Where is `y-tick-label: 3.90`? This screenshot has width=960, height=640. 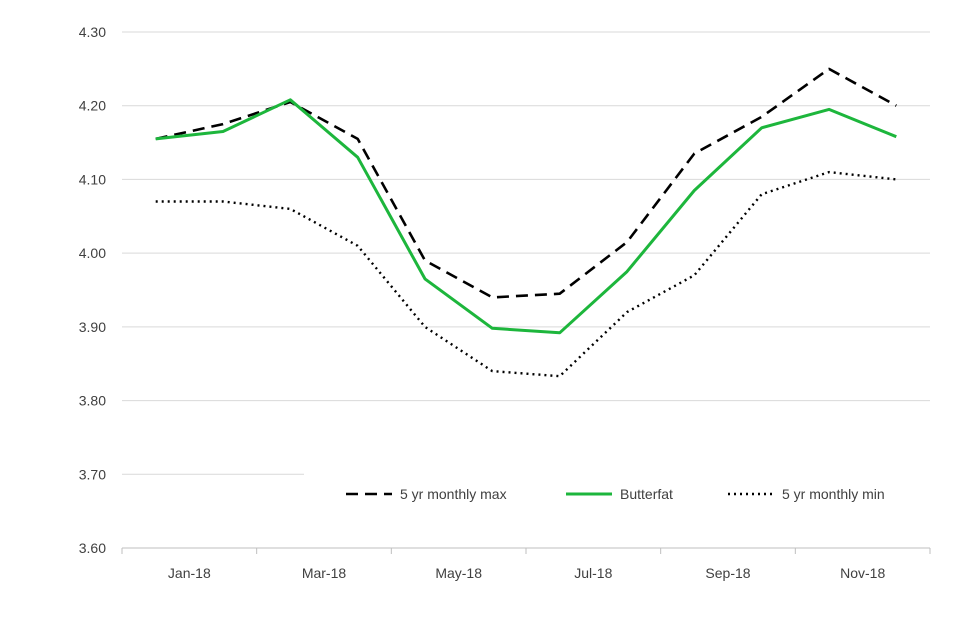 y-tick-label: 3.90 is located at coordinates (92, 327).